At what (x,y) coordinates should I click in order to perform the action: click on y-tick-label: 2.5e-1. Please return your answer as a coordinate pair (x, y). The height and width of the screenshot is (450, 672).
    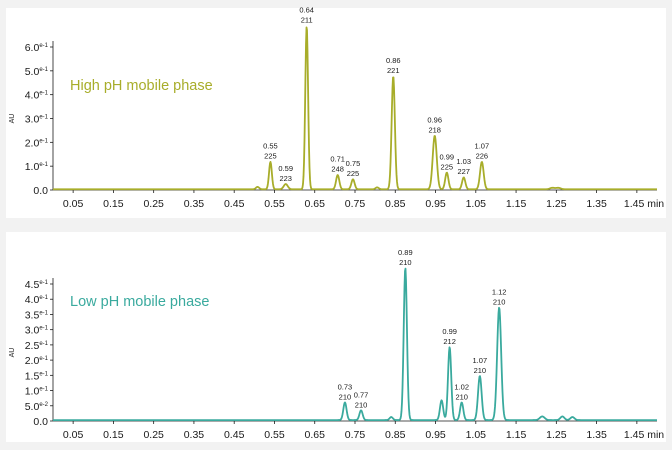
    Looking at the image, I should click on (37, 346).